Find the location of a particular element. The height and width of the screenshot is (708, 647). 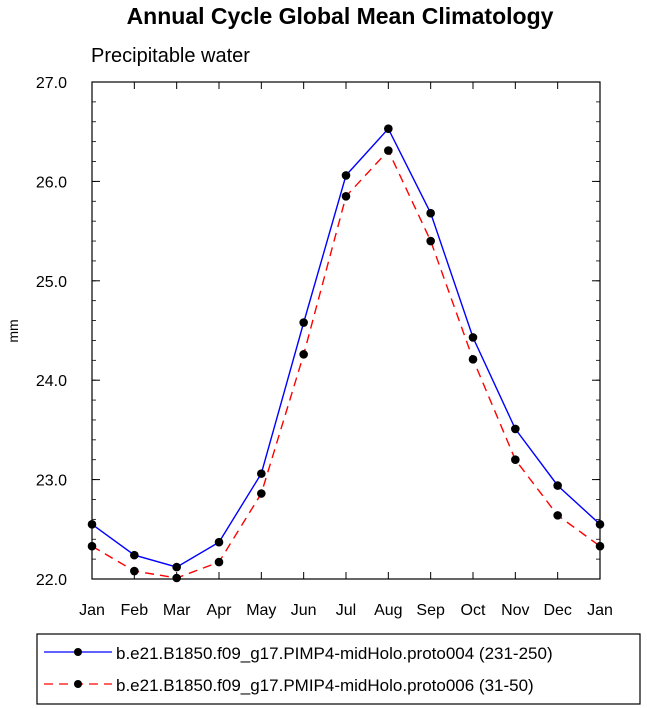

y-tick-label: 23.0 is located at coordinates (51, 481).